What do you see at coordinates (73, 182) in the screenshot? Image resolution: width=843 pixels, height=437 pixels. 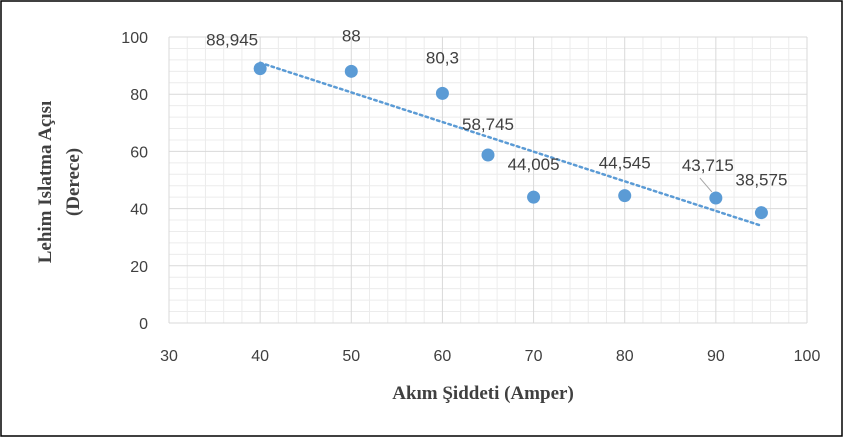 I see `y-axis-title-line2: (Derece)` at bounding box center [73, 182].